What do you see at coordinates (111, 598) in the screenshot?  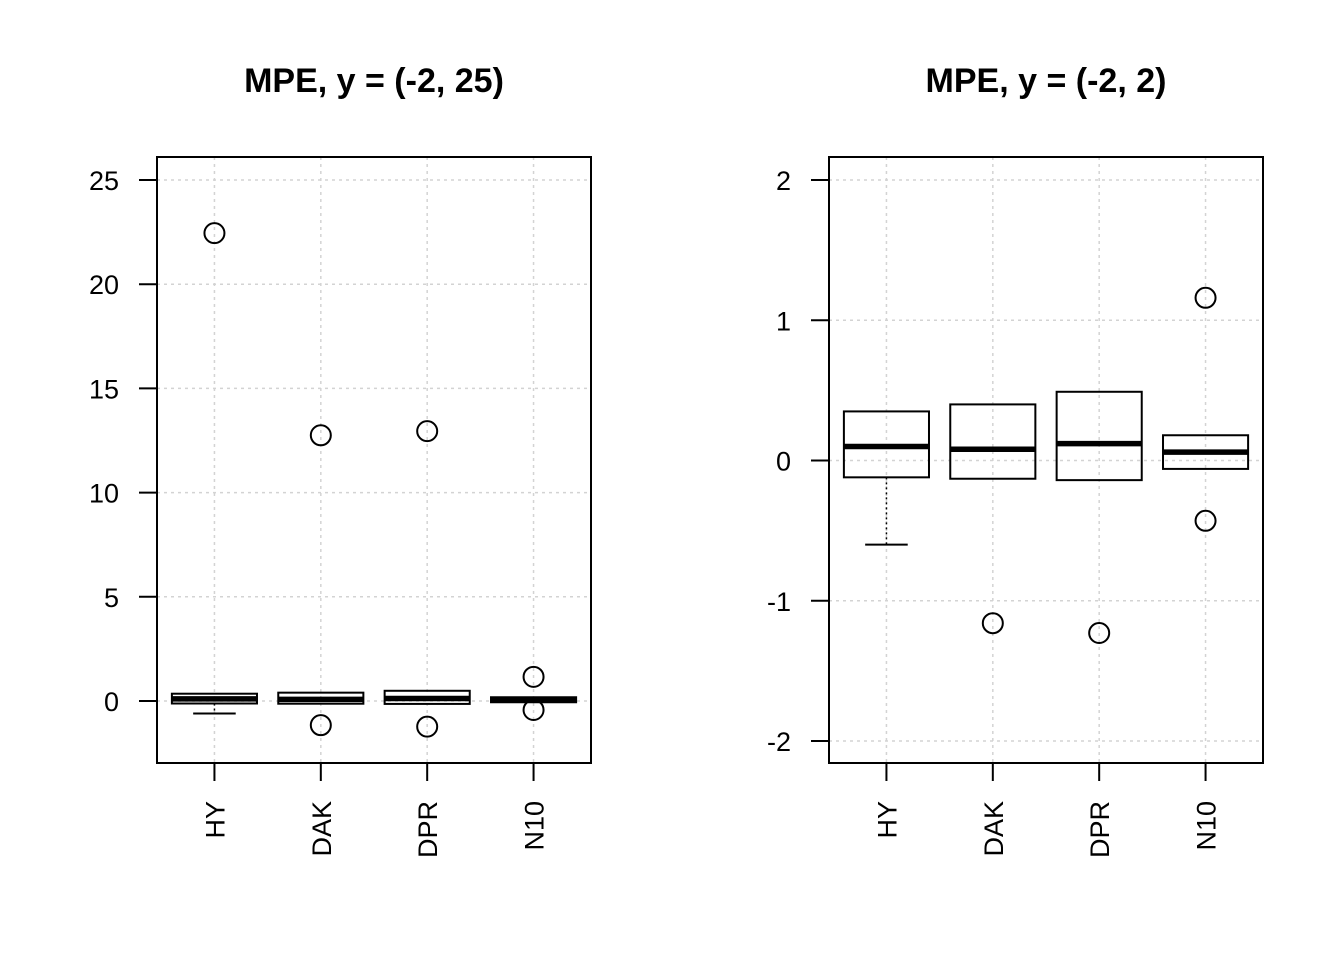 I see `y-tick-label: 5` at bounding box center [111, 598].